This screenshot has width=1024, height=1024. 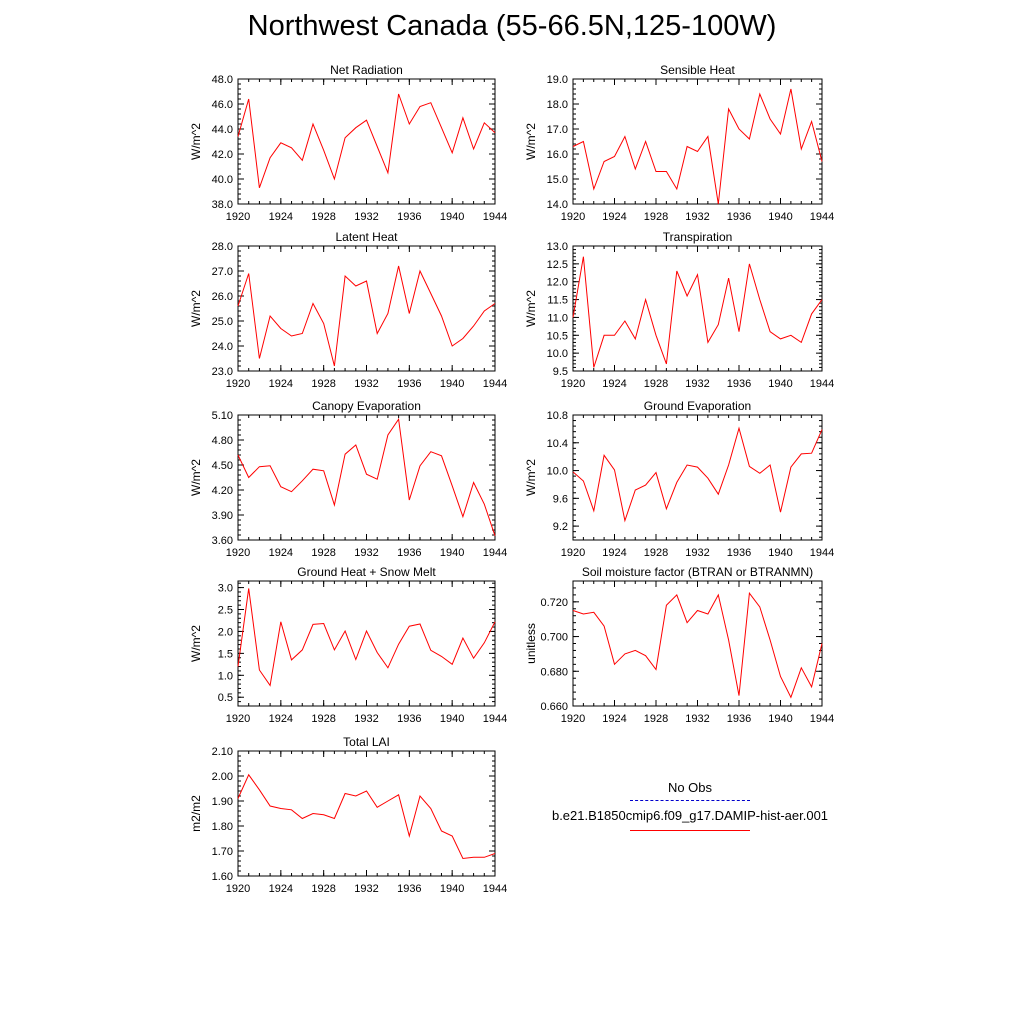 I want to click on y-tick-label: 1.70, so click(x=222, y=852).